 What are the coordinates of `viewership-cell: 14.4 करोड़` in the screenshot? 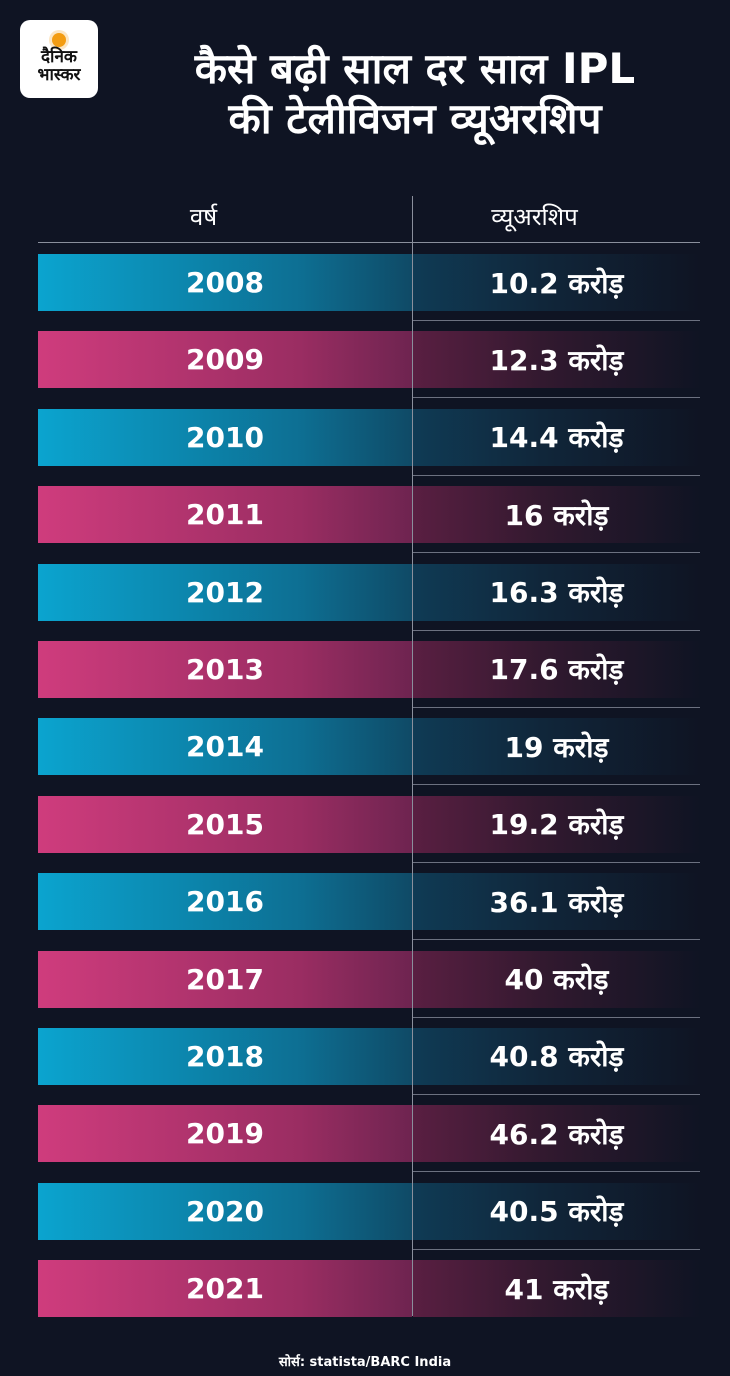 It's located at (556, 437).